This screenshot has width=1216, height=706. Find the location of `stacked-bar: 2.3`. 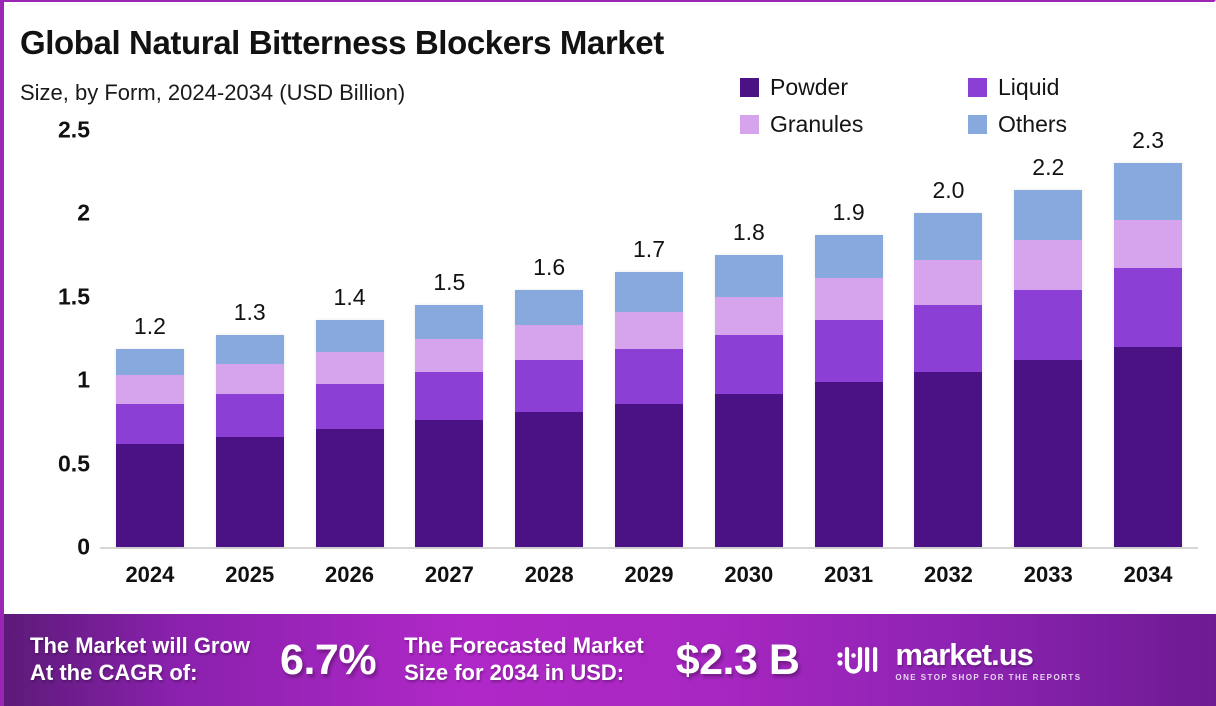

stacked-bar: 2.3 is located at coordinates (1148, 337).